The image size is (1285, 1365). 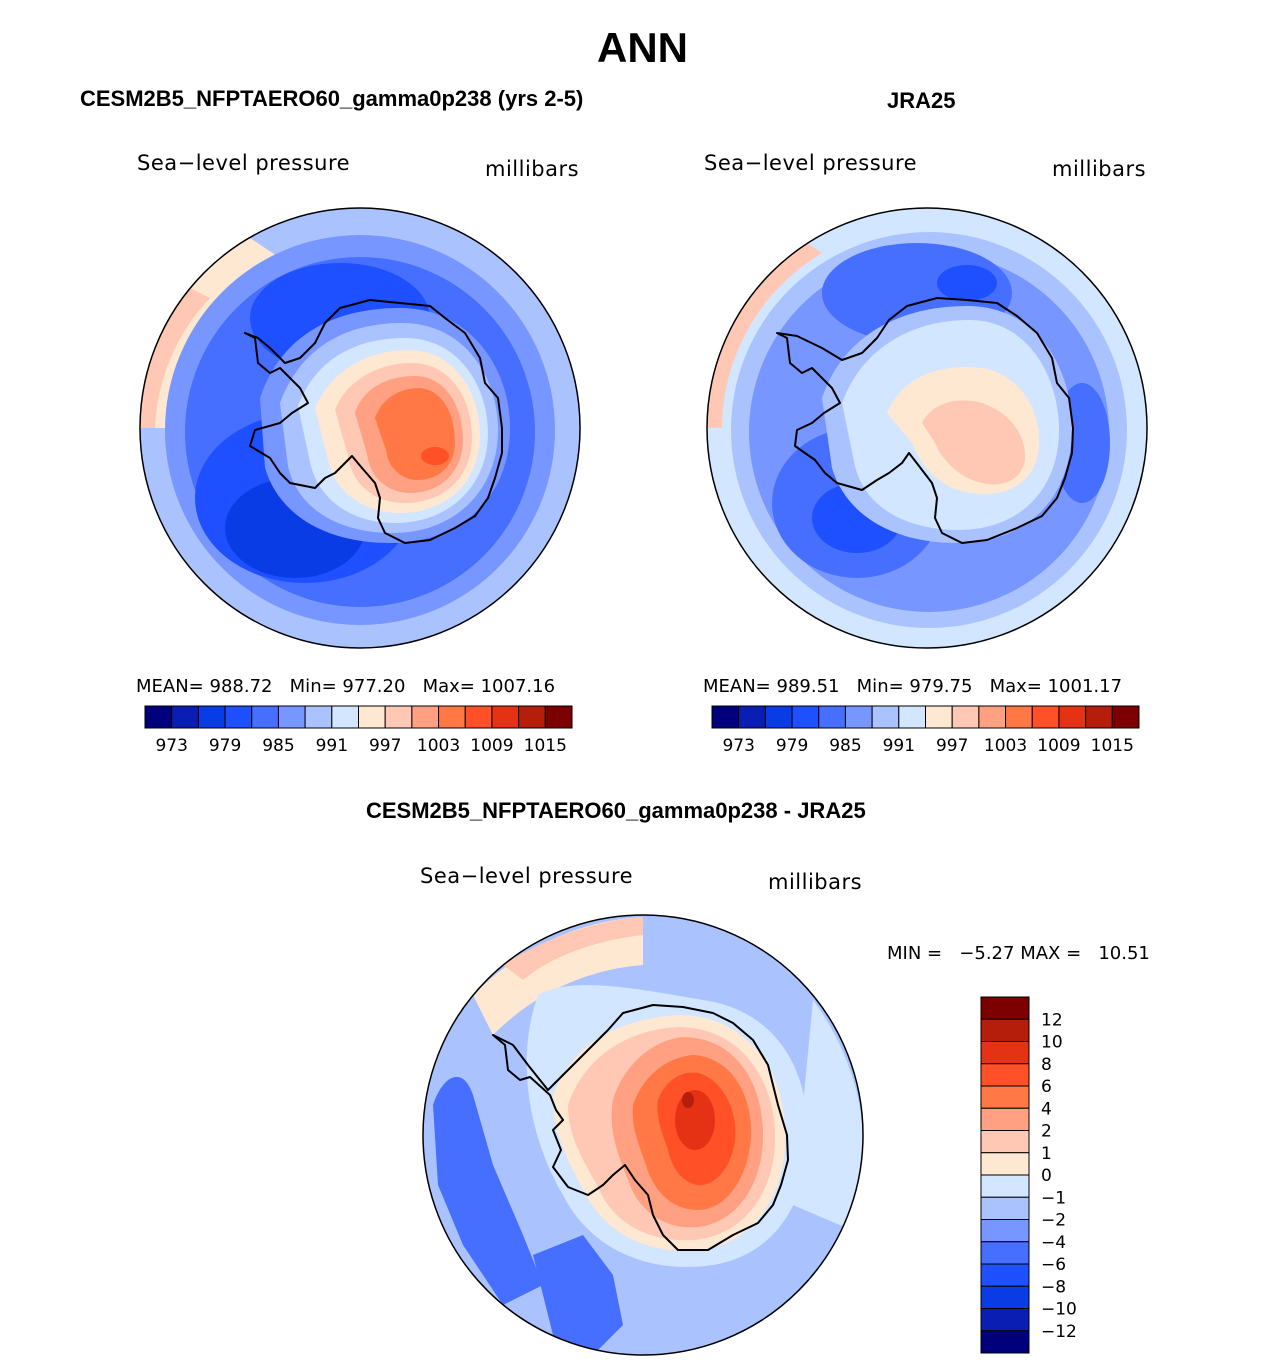 I want to click on diff-colorbar-tick-label: −12, so click(x=1059, y=1332).